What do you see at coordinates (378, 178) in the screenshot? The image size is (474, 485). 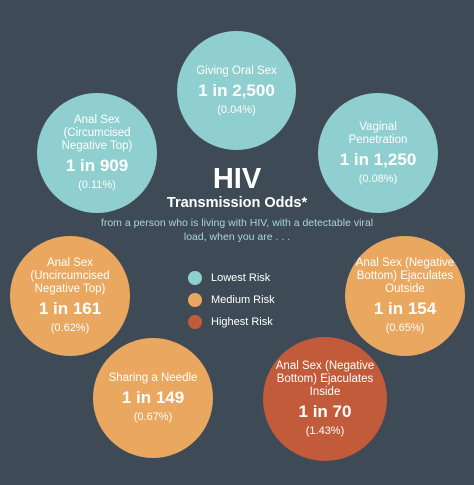 I see `activity-percent: (0.08%)` at bounding box center [378, 178].